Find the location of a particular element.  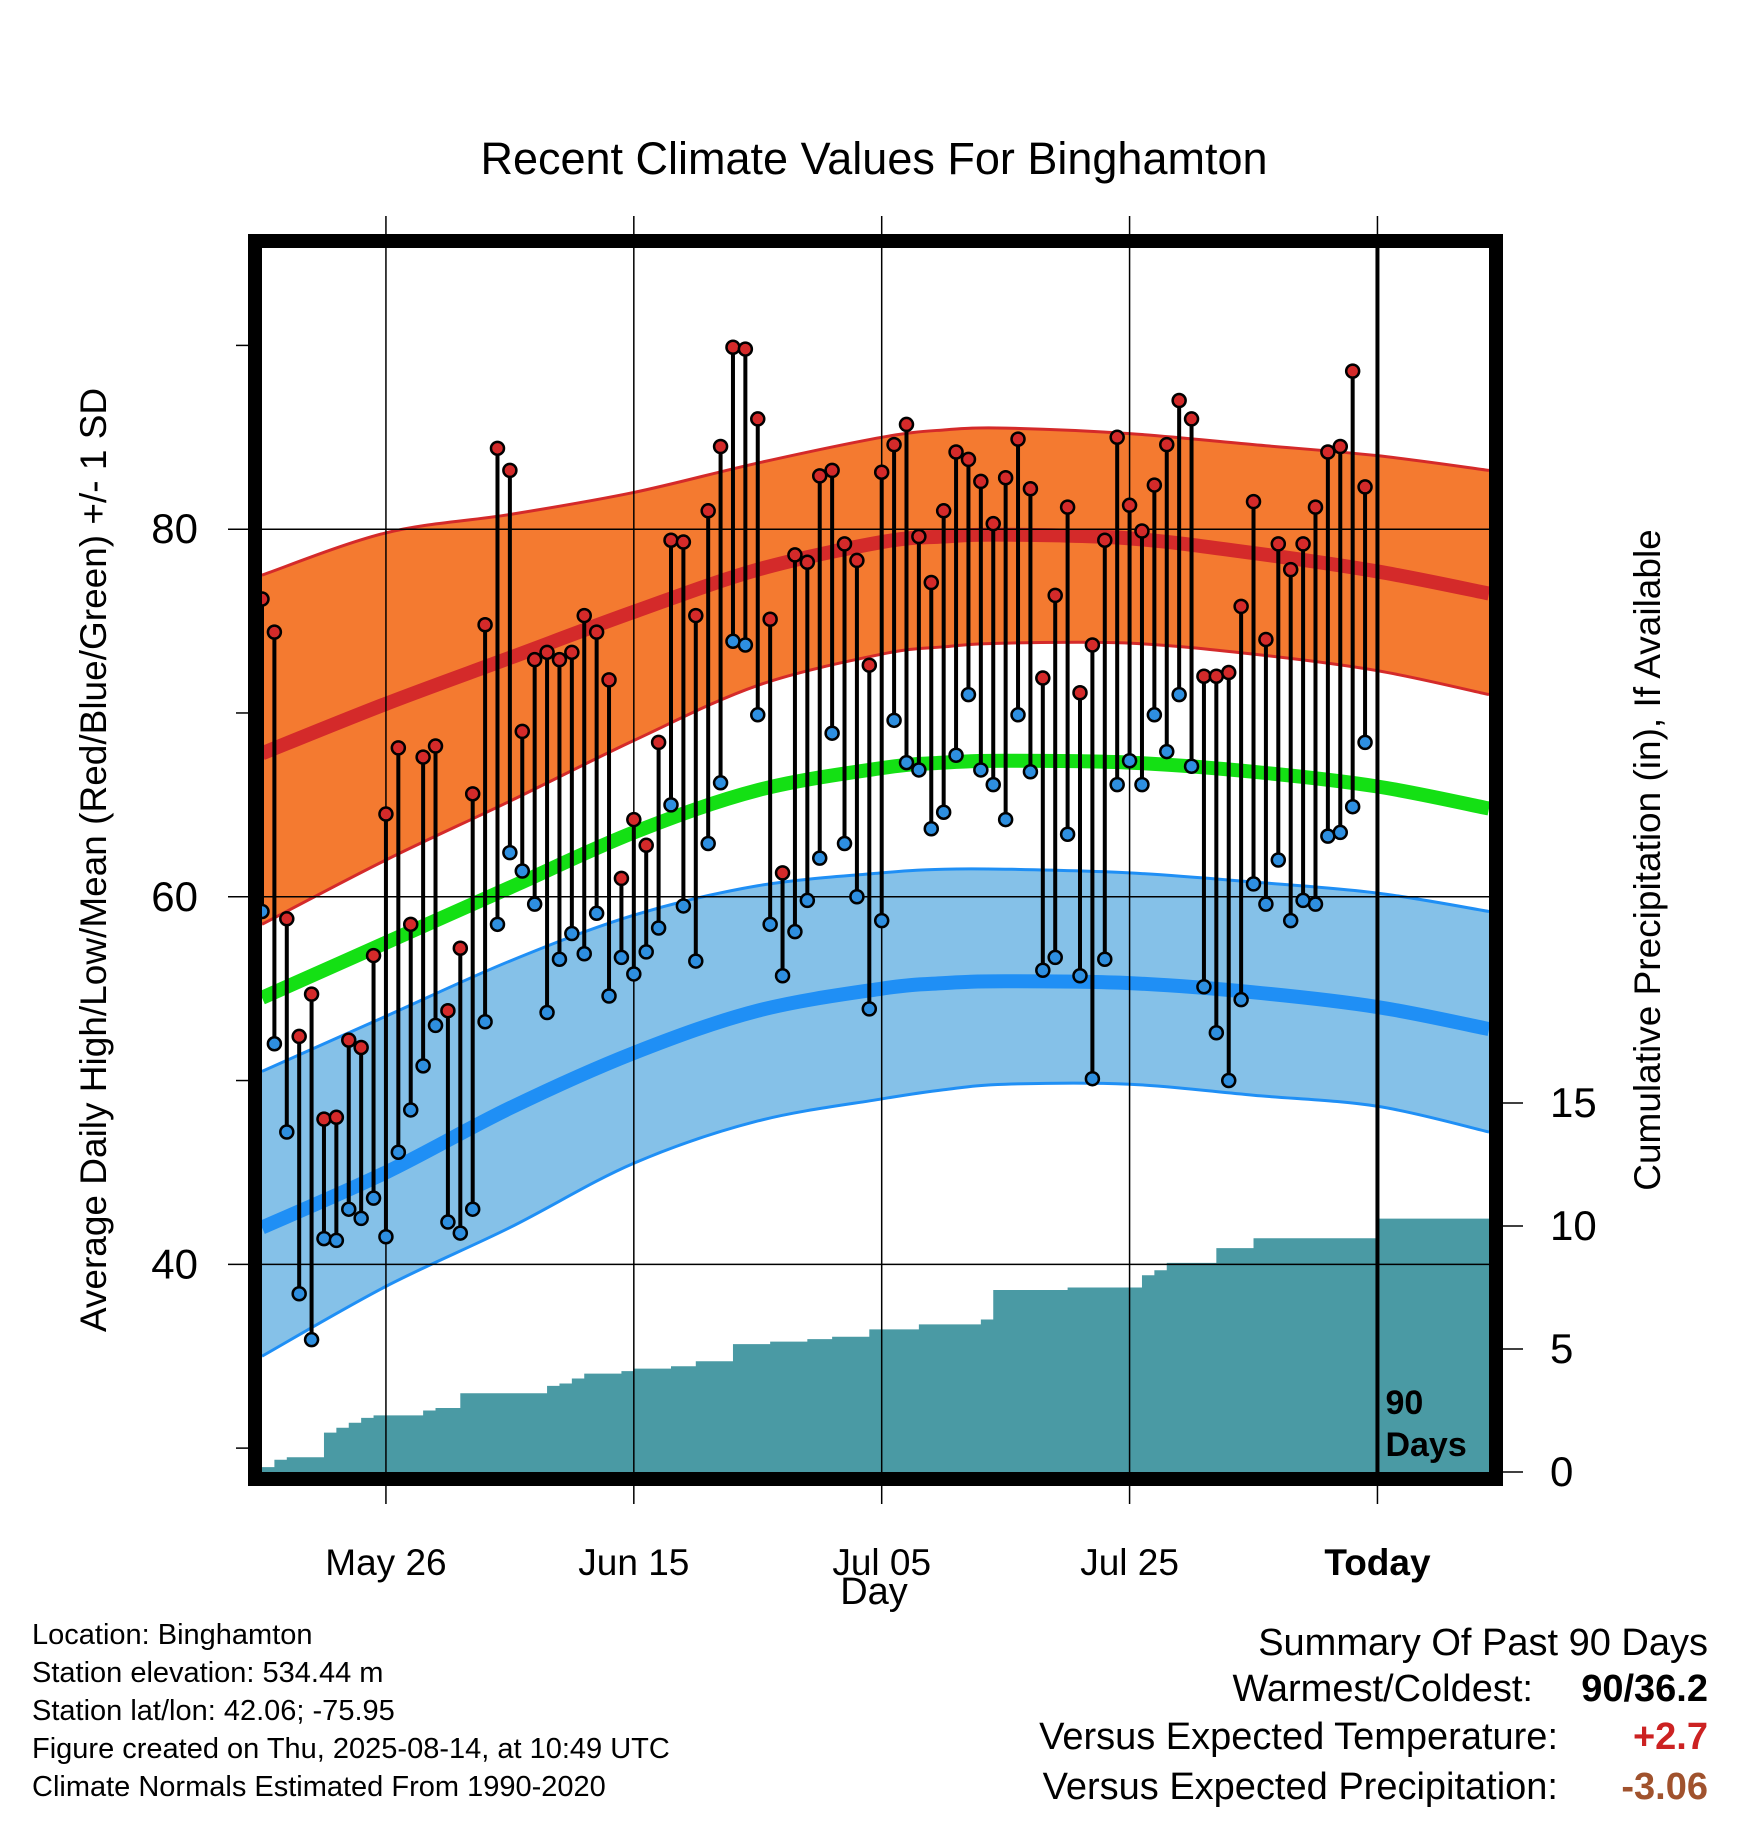

temp-vs-expected-value: +2.7 is located at coordinates (1670, 1737).